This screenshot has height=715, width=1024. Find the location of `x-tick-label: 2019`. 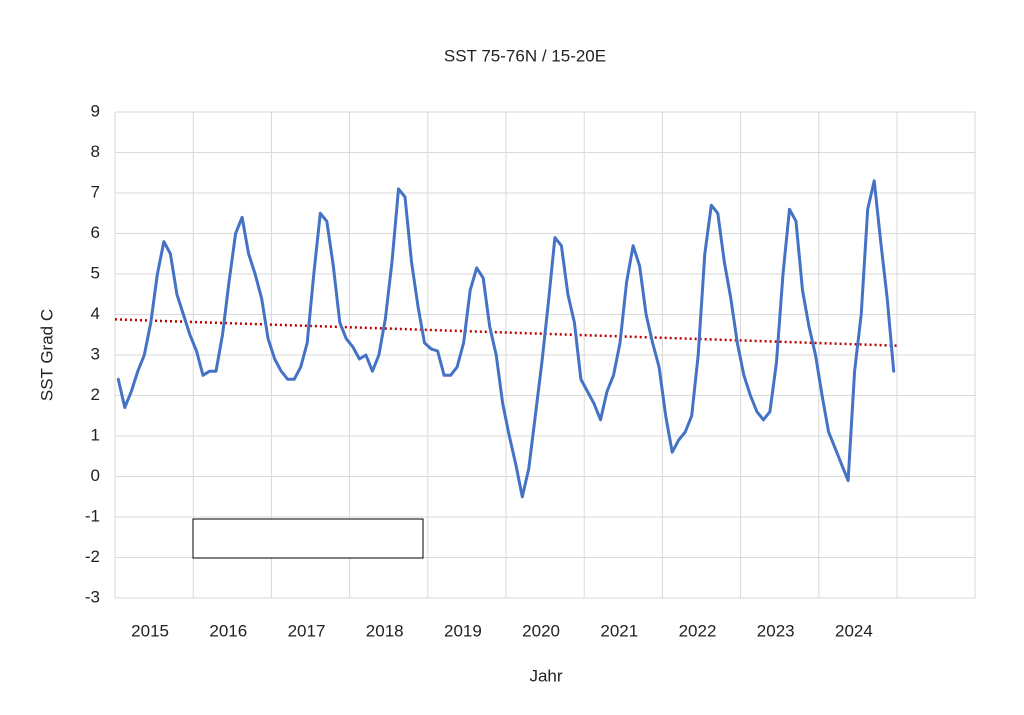

x-tick-label: 2019 is located at coordinates (463, 630).